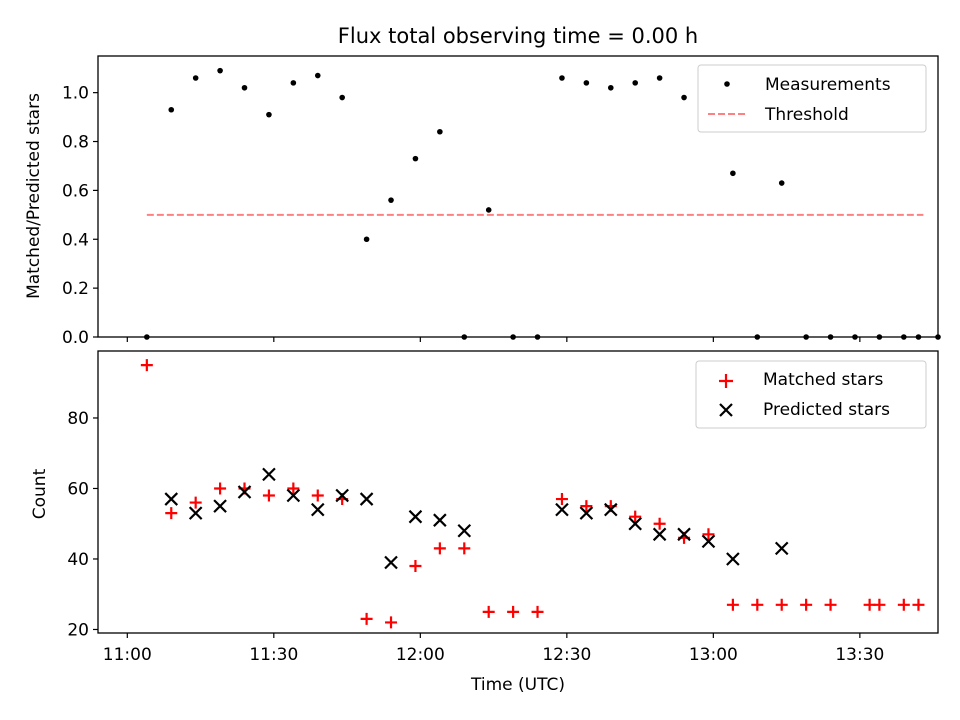 The height and width of the screenshot is (720, 960). I want to click on top-y-tick-label: 0.4, so click(75, 240).